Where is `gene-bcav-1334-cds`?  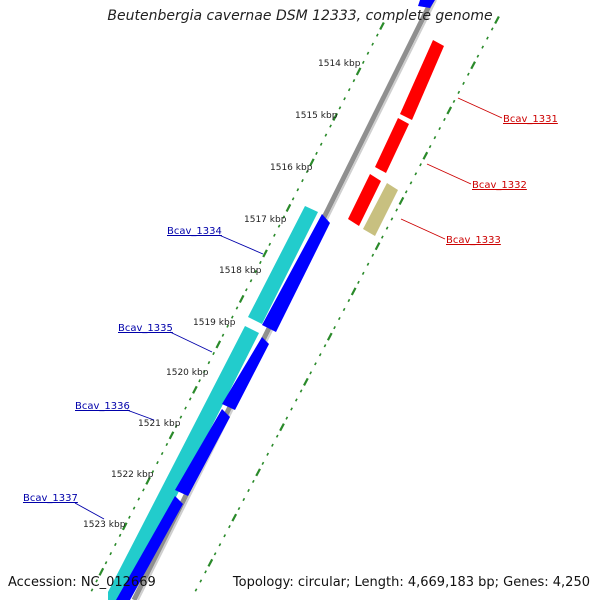 gene-bcav-1334-cds is located at coordinates (283, 265).